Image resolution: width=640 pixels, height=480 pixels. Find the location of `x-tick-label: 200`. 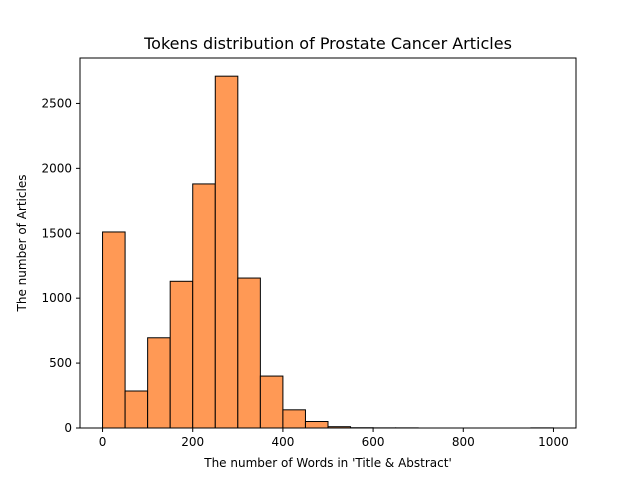

x-tick-label: 200 is located at coordinates (192, 442).